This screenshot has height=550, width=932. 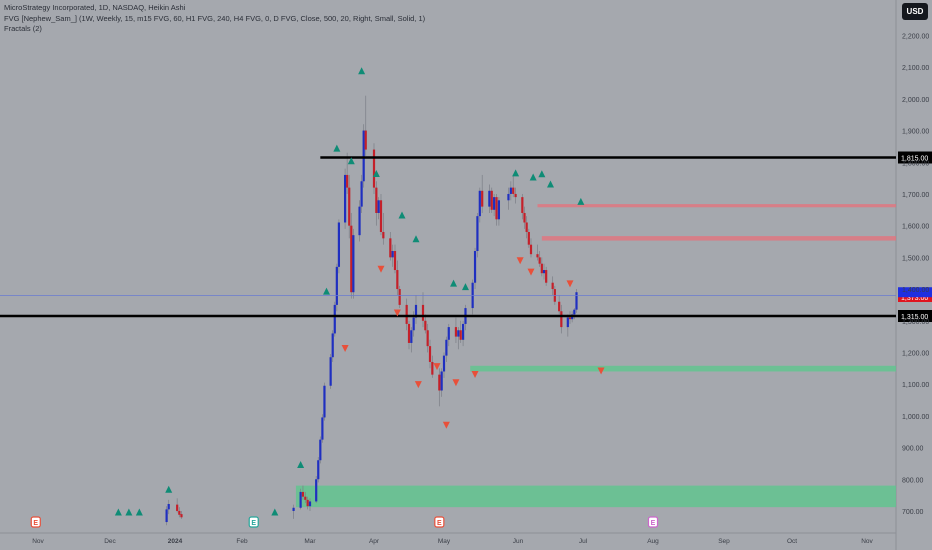 I want to click on price-tick-label: 800.00, so click(x=913, y=480).